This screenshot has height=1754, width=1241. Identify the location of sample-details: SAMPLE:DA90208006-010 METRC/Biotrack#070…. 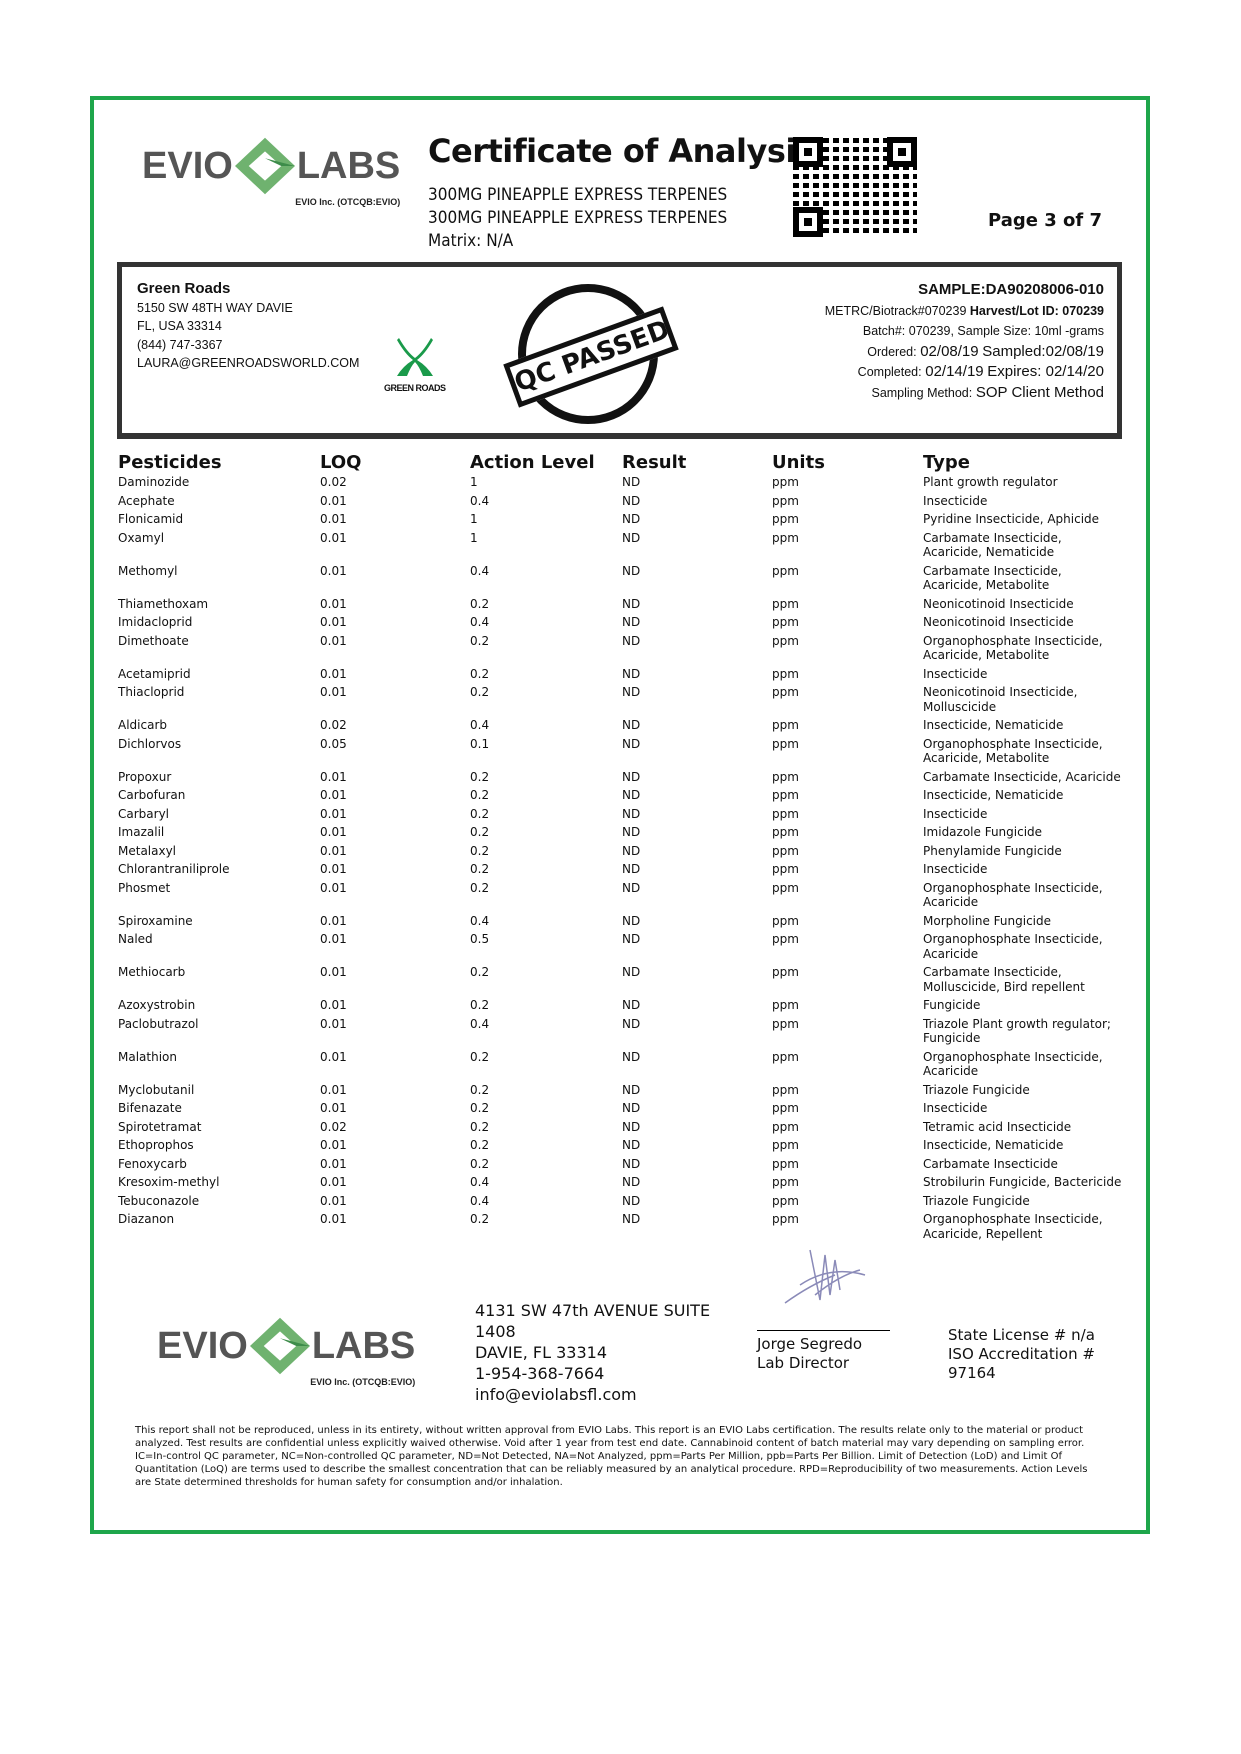
(964, 341).